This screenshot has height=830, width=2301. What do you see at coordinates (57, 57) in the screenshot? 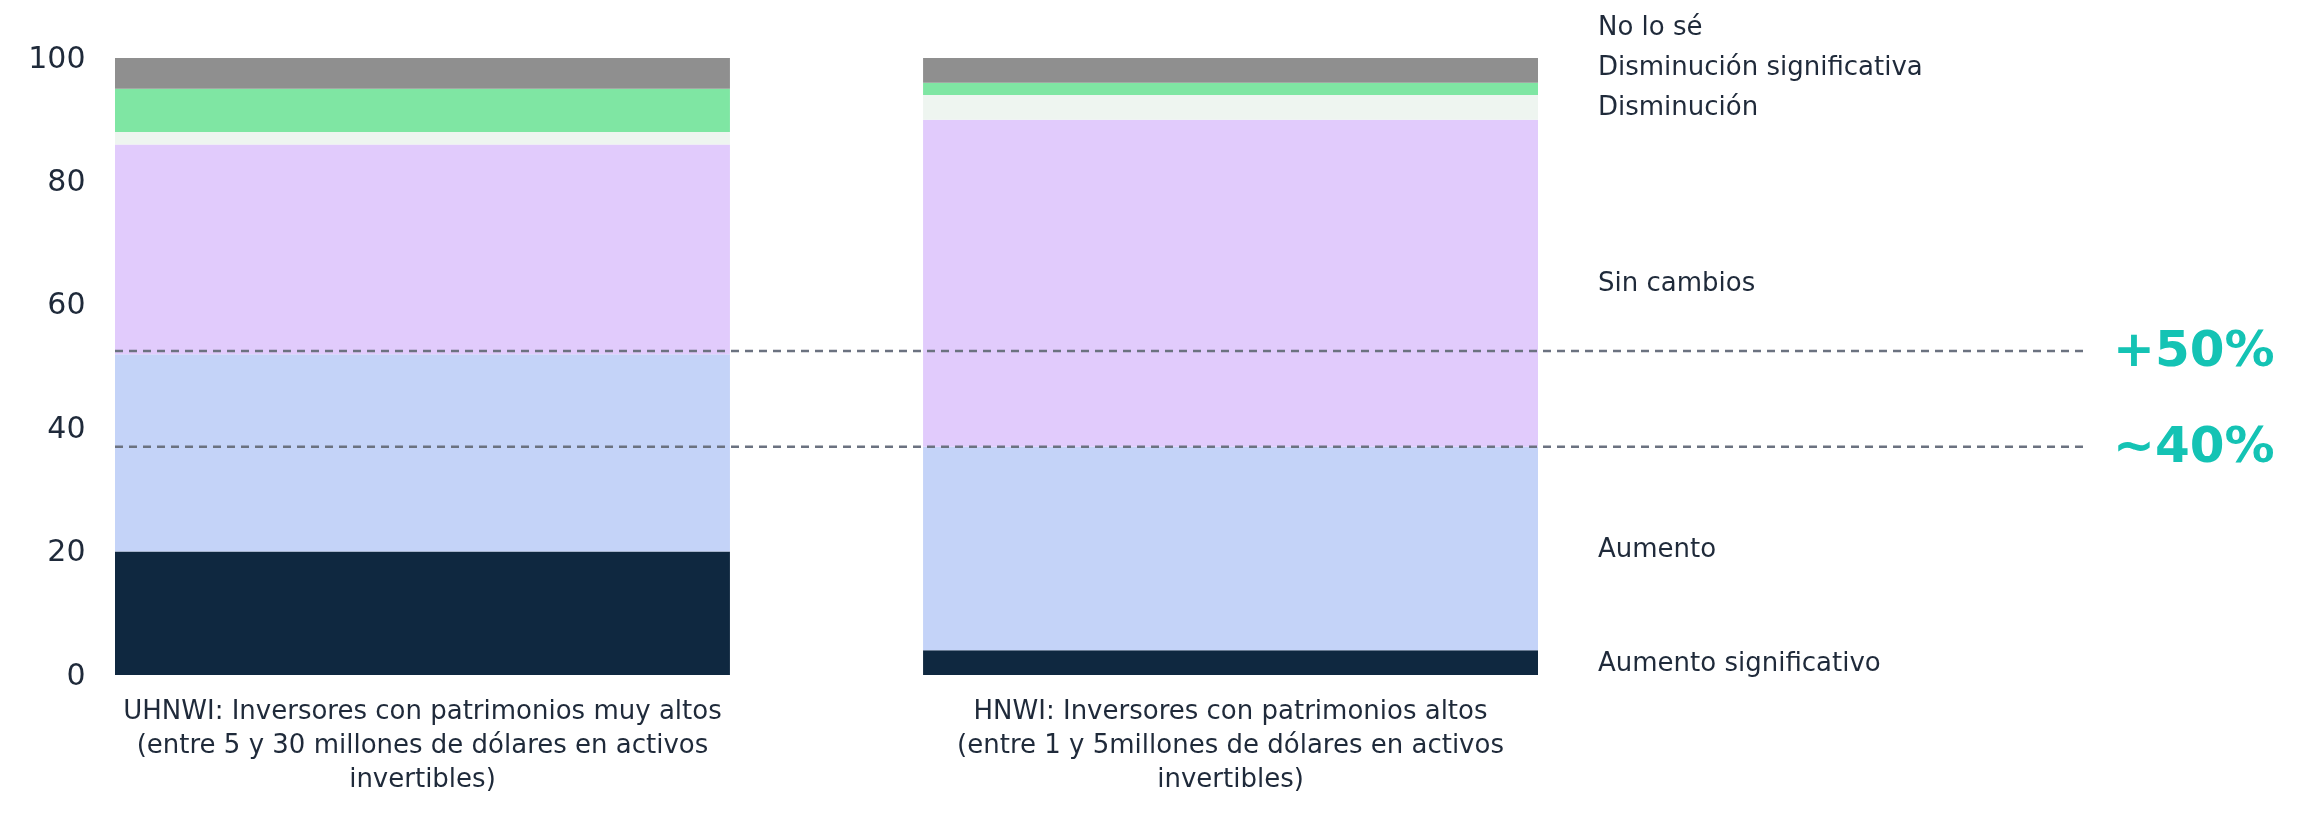
I see `y-tick-label: 100` at bounding box center [57, 57].